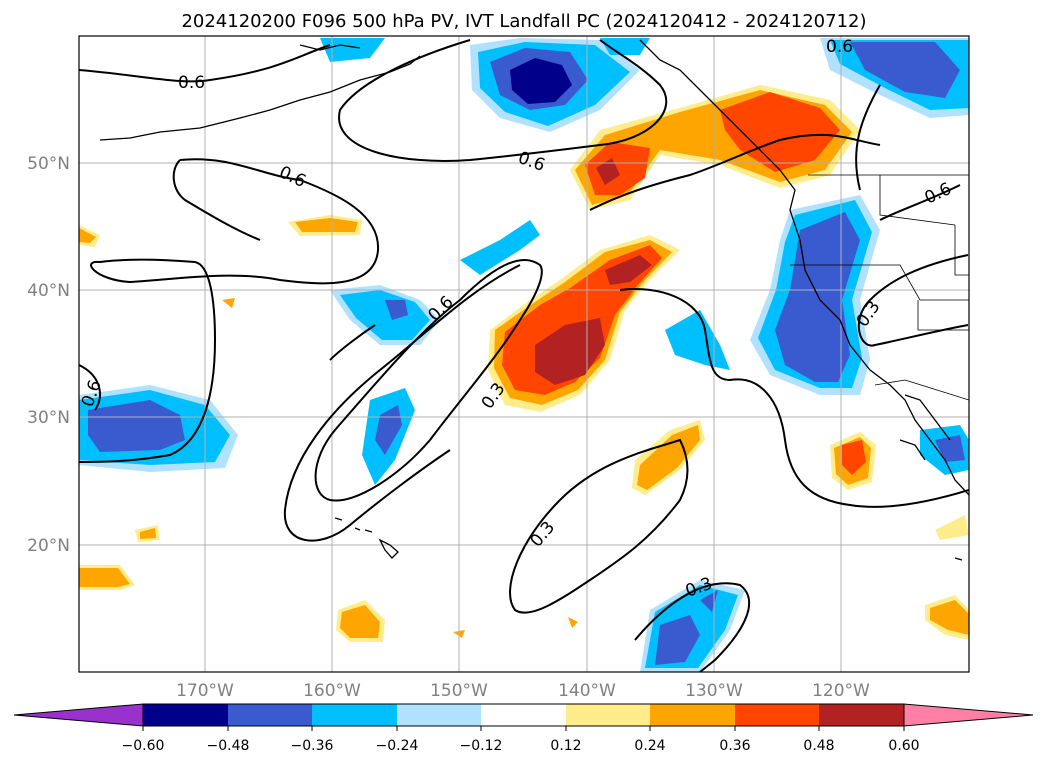  What do you see at coordinates (565, 746) in the screenshot?
I see `colorbar-tick-label: 0.12` at bounding box center [565, 746].